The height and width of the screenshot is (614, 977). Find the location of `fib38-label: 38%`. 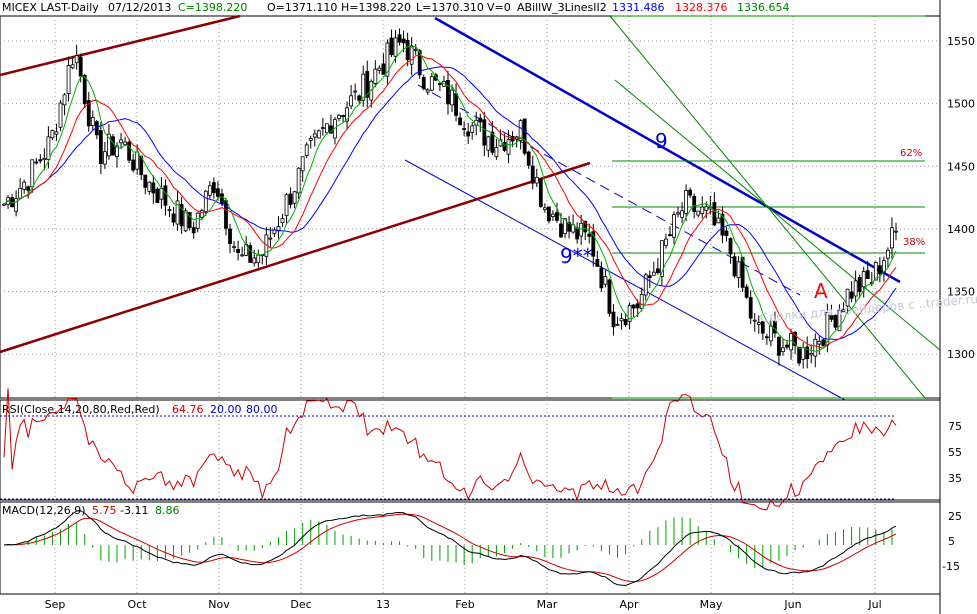

fib38-label: 38% is located at coordinates (914, 242).